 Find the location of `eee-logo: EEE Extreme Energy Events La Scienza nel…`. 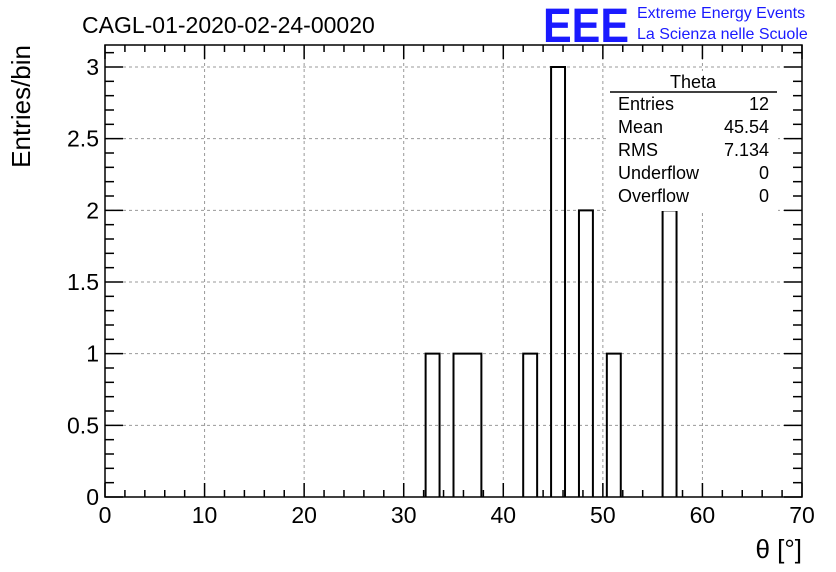

eee-logo: EEE Extreme Energy Events La Scienza nel… is located at coordinates (675, 26).